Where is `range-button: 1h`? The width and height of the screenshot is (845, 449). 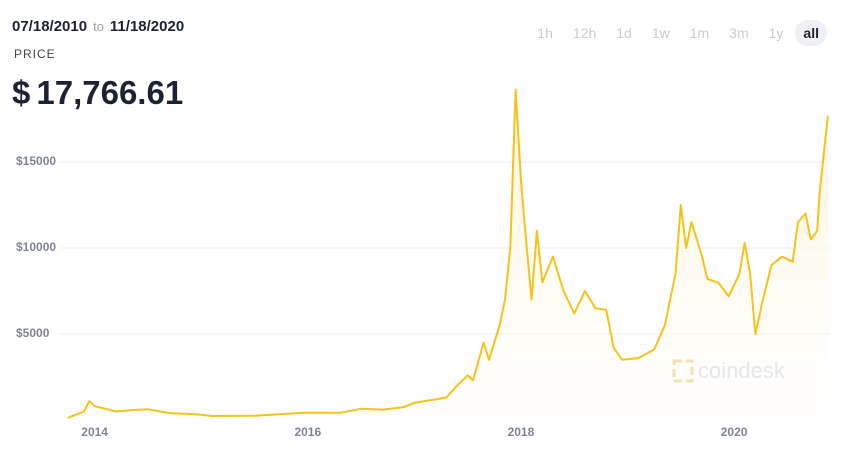 range-button: 1h is located at coordinates (545, 33).